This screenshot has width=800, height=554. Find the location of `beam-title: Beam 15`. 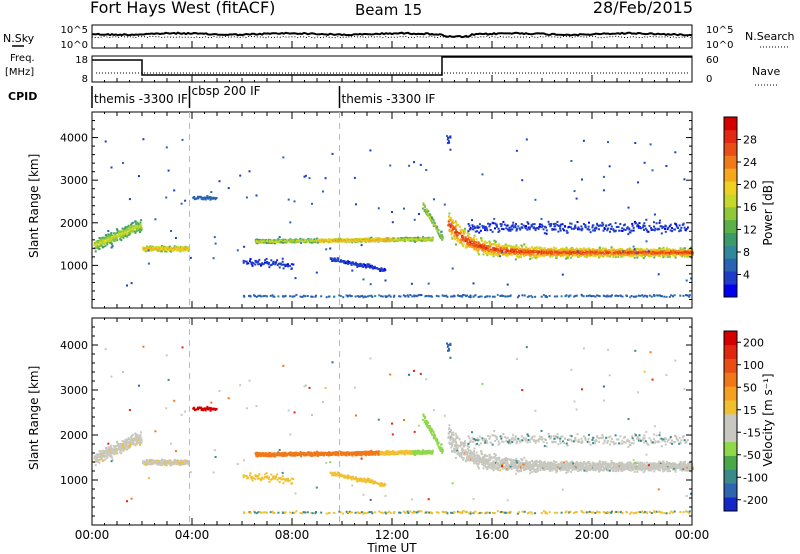

beam-title: Beam 15 is located at coordinates (388, 10).